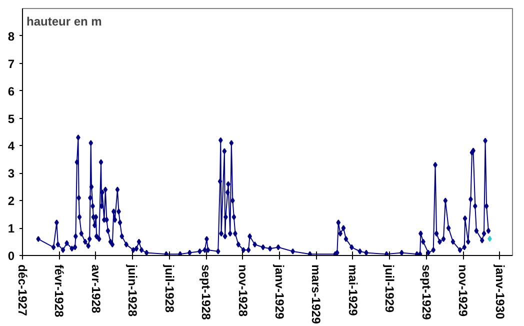 Image resolution: width=524 pixels, height=326 pixels. Describe the element at coordinates (11, 173) in the screenshot. I see `y-tick-label: 3` at that location.